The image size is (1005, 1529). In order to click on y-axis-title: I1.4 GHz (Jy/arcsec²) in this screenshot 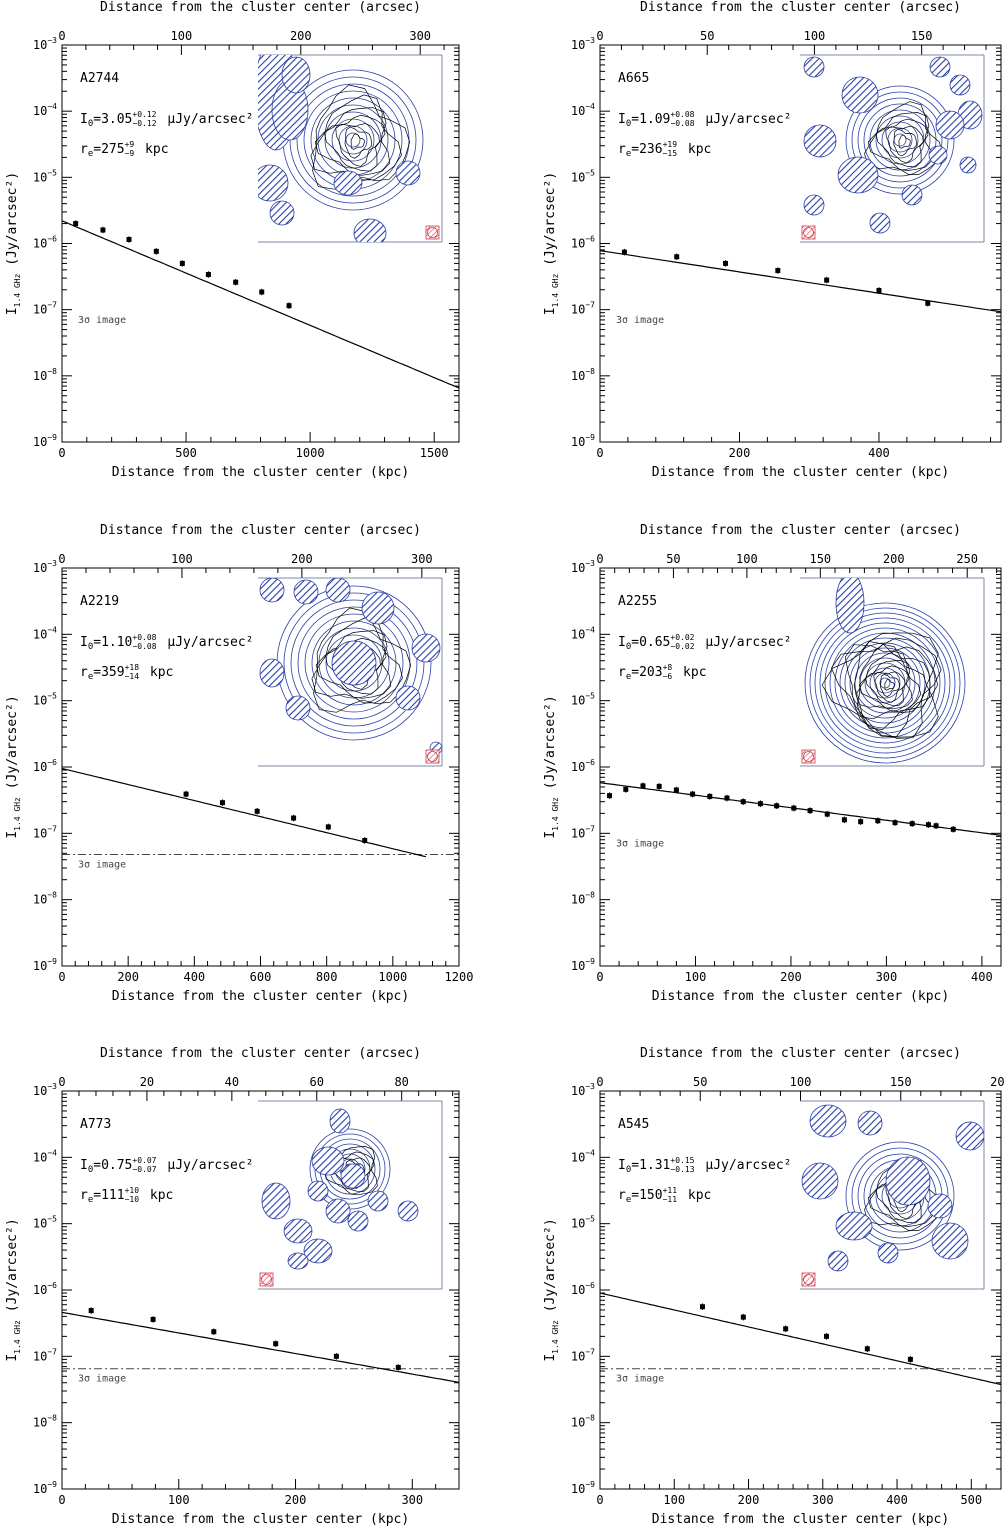, I will do `click(551, 243)`.